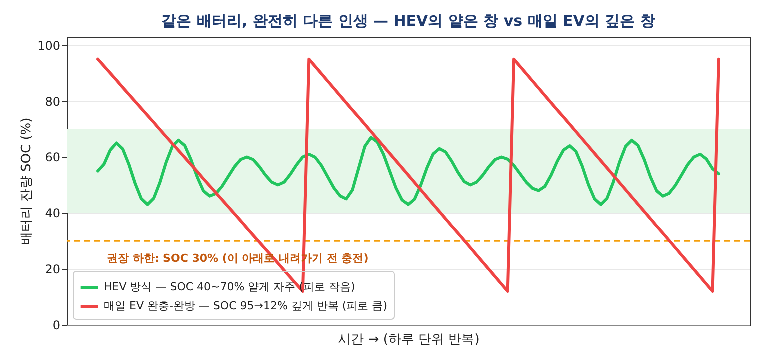  I want to click on y-tick-label: 80, so click(52, 101).